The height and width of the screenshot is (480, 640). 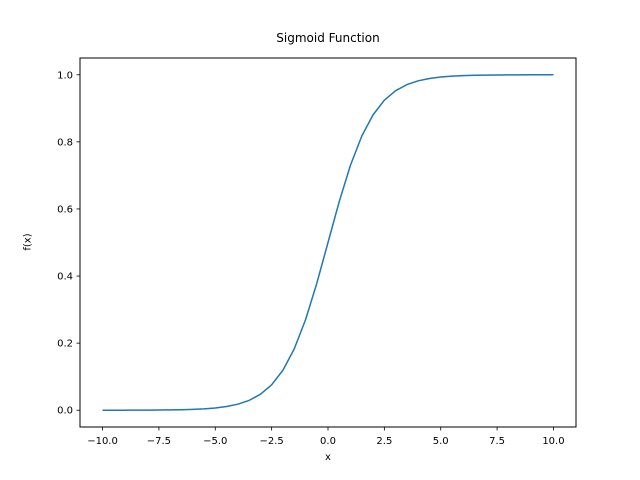 What do you see at coordinates (441, 441) in the screenshot?
I see `x-tick-label: 5.0` at bounding box center [441, 441].